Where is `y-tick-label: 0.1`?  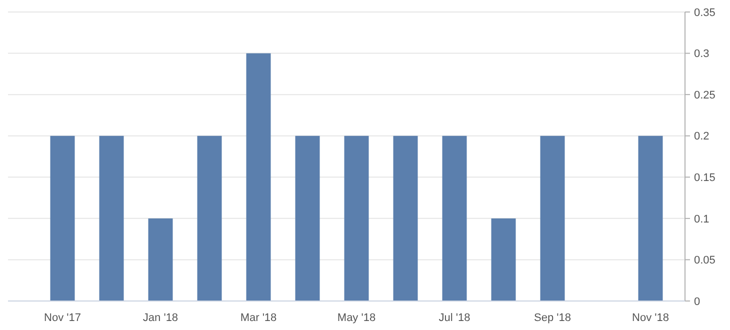 y-tick-label: 0.1 is located at coordinates (702, 219).